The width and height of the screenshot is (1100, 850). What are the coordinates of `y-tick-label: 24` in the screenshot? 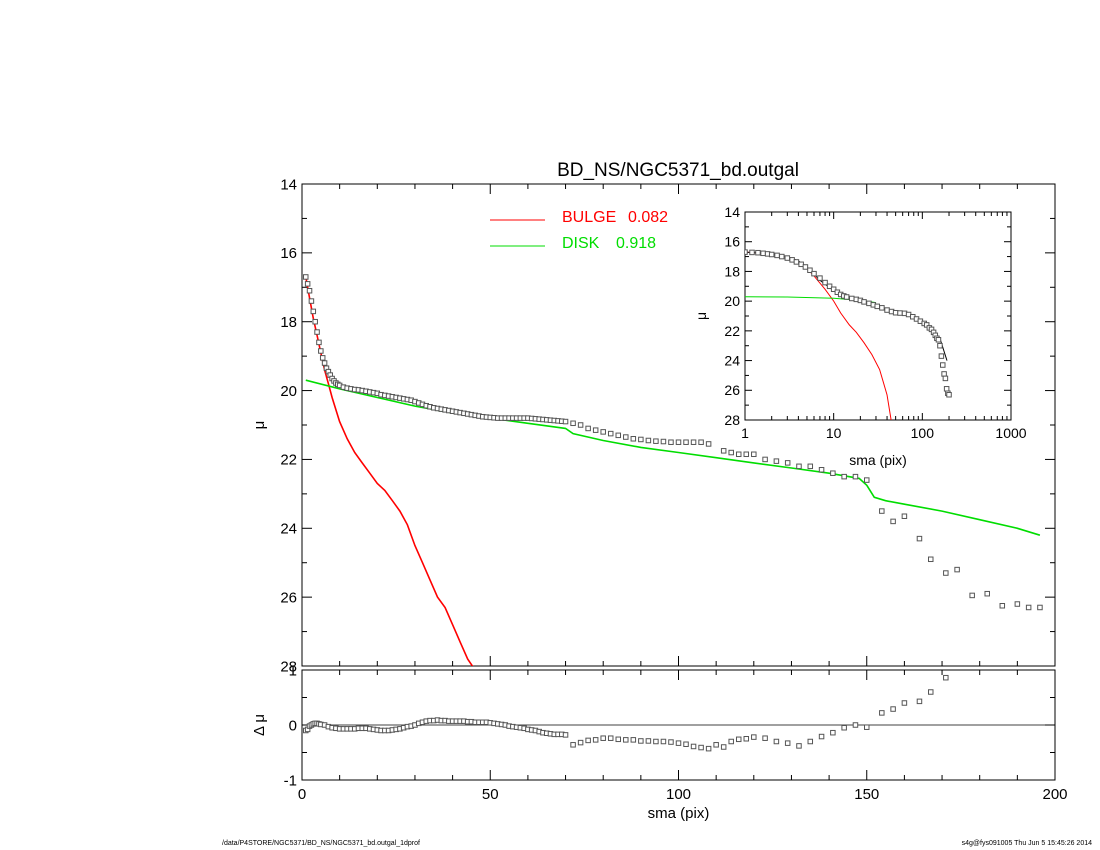 It's located at (732, 360).